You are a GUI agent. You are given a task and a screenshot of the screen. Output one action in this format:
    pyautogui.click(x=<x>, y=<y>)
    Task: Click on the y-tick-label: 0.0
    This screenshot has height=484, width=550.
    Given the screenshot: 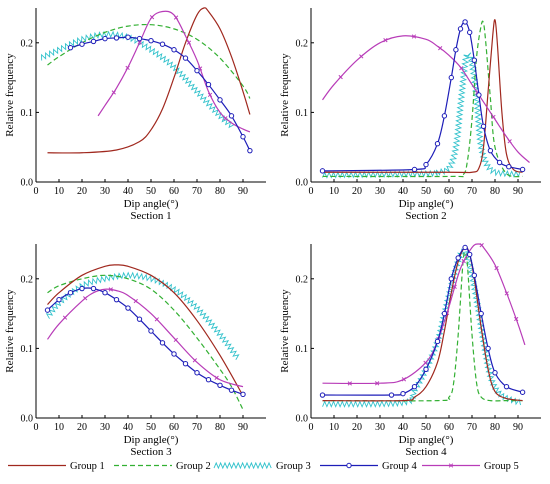 What is the action you would take?
    pyautogui.click(x=302, y=183)
    